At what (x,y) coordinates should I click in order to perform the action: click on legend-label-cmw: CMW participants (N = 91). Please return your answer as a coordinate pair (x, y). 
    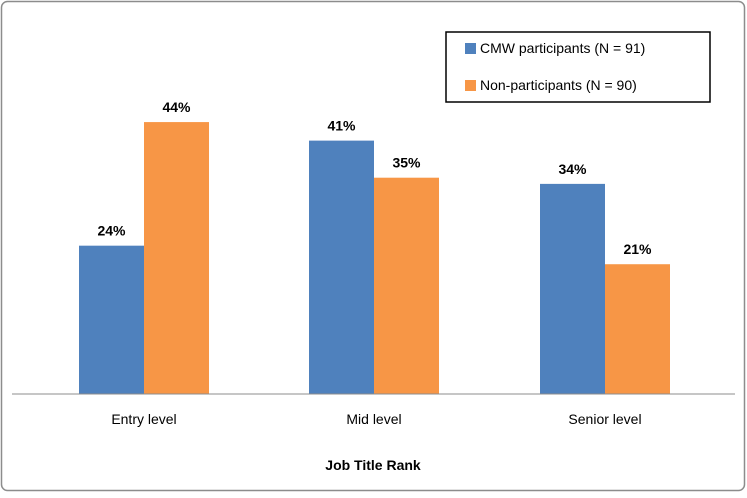
    Looking at the image, I should click on (562, 48).